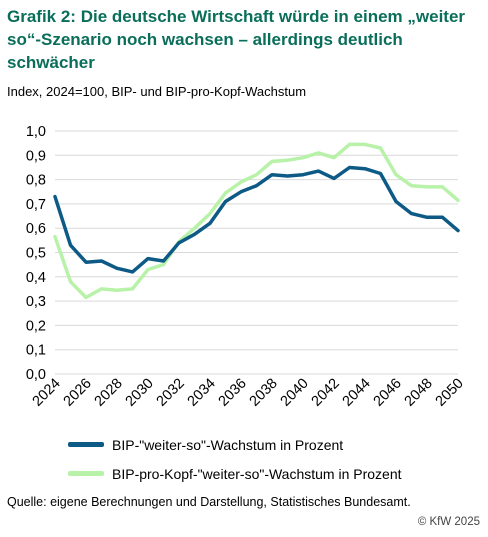 The image size is (488, 537). I want to click on legend-item-bip: BIP-"weiter-so"-Wachstum in Prozent, so click(235, 444).